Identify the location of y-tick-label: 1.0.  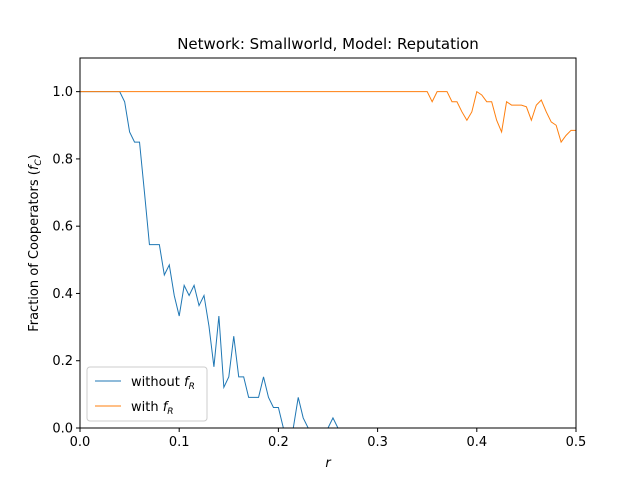
(62, 92).